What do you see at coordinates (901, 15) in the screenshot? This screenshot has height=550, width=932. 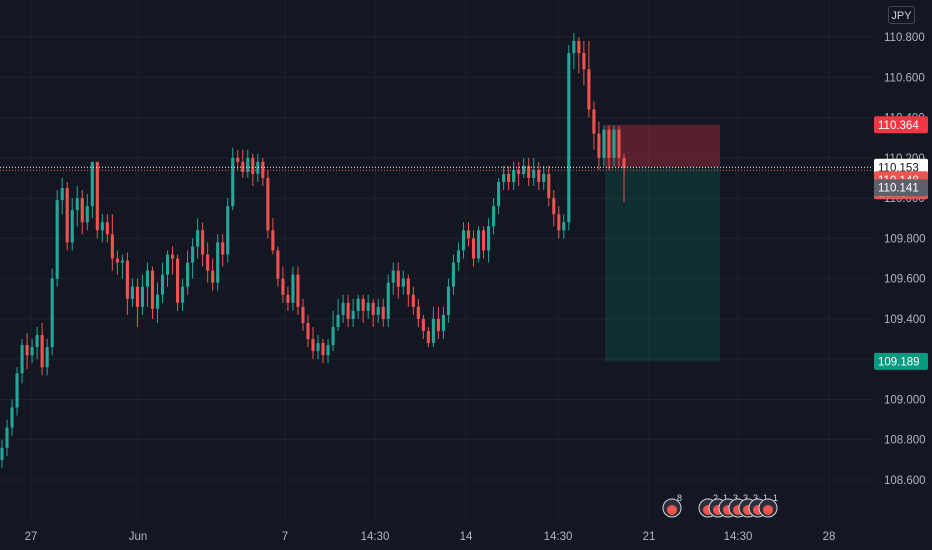 I see `currency-badge: JPY` at bounding box center [901, 15].